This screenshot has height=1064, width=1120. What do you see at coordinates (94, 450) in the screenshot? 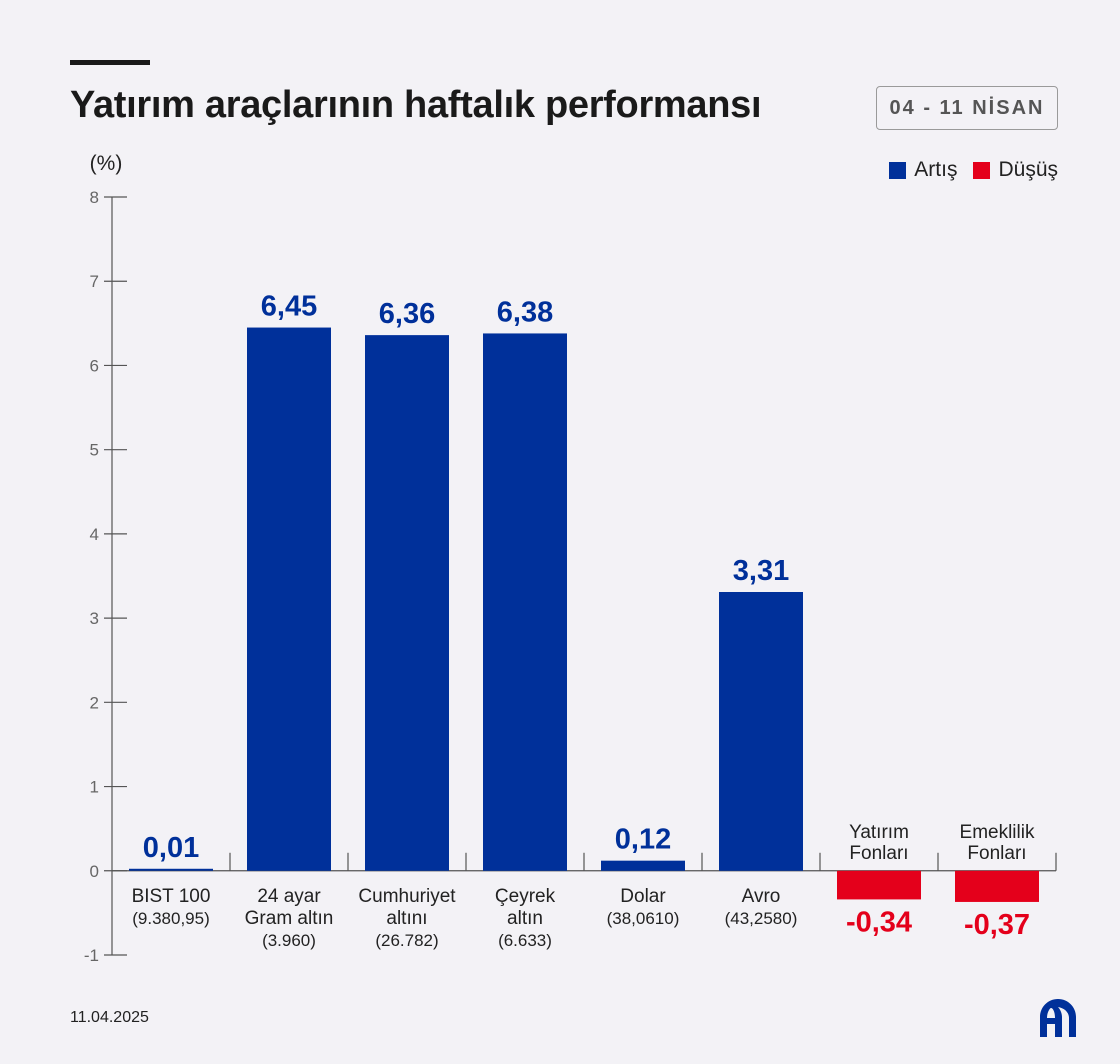
I see `y-tick-label: 5` at bounding box center [94, 450].